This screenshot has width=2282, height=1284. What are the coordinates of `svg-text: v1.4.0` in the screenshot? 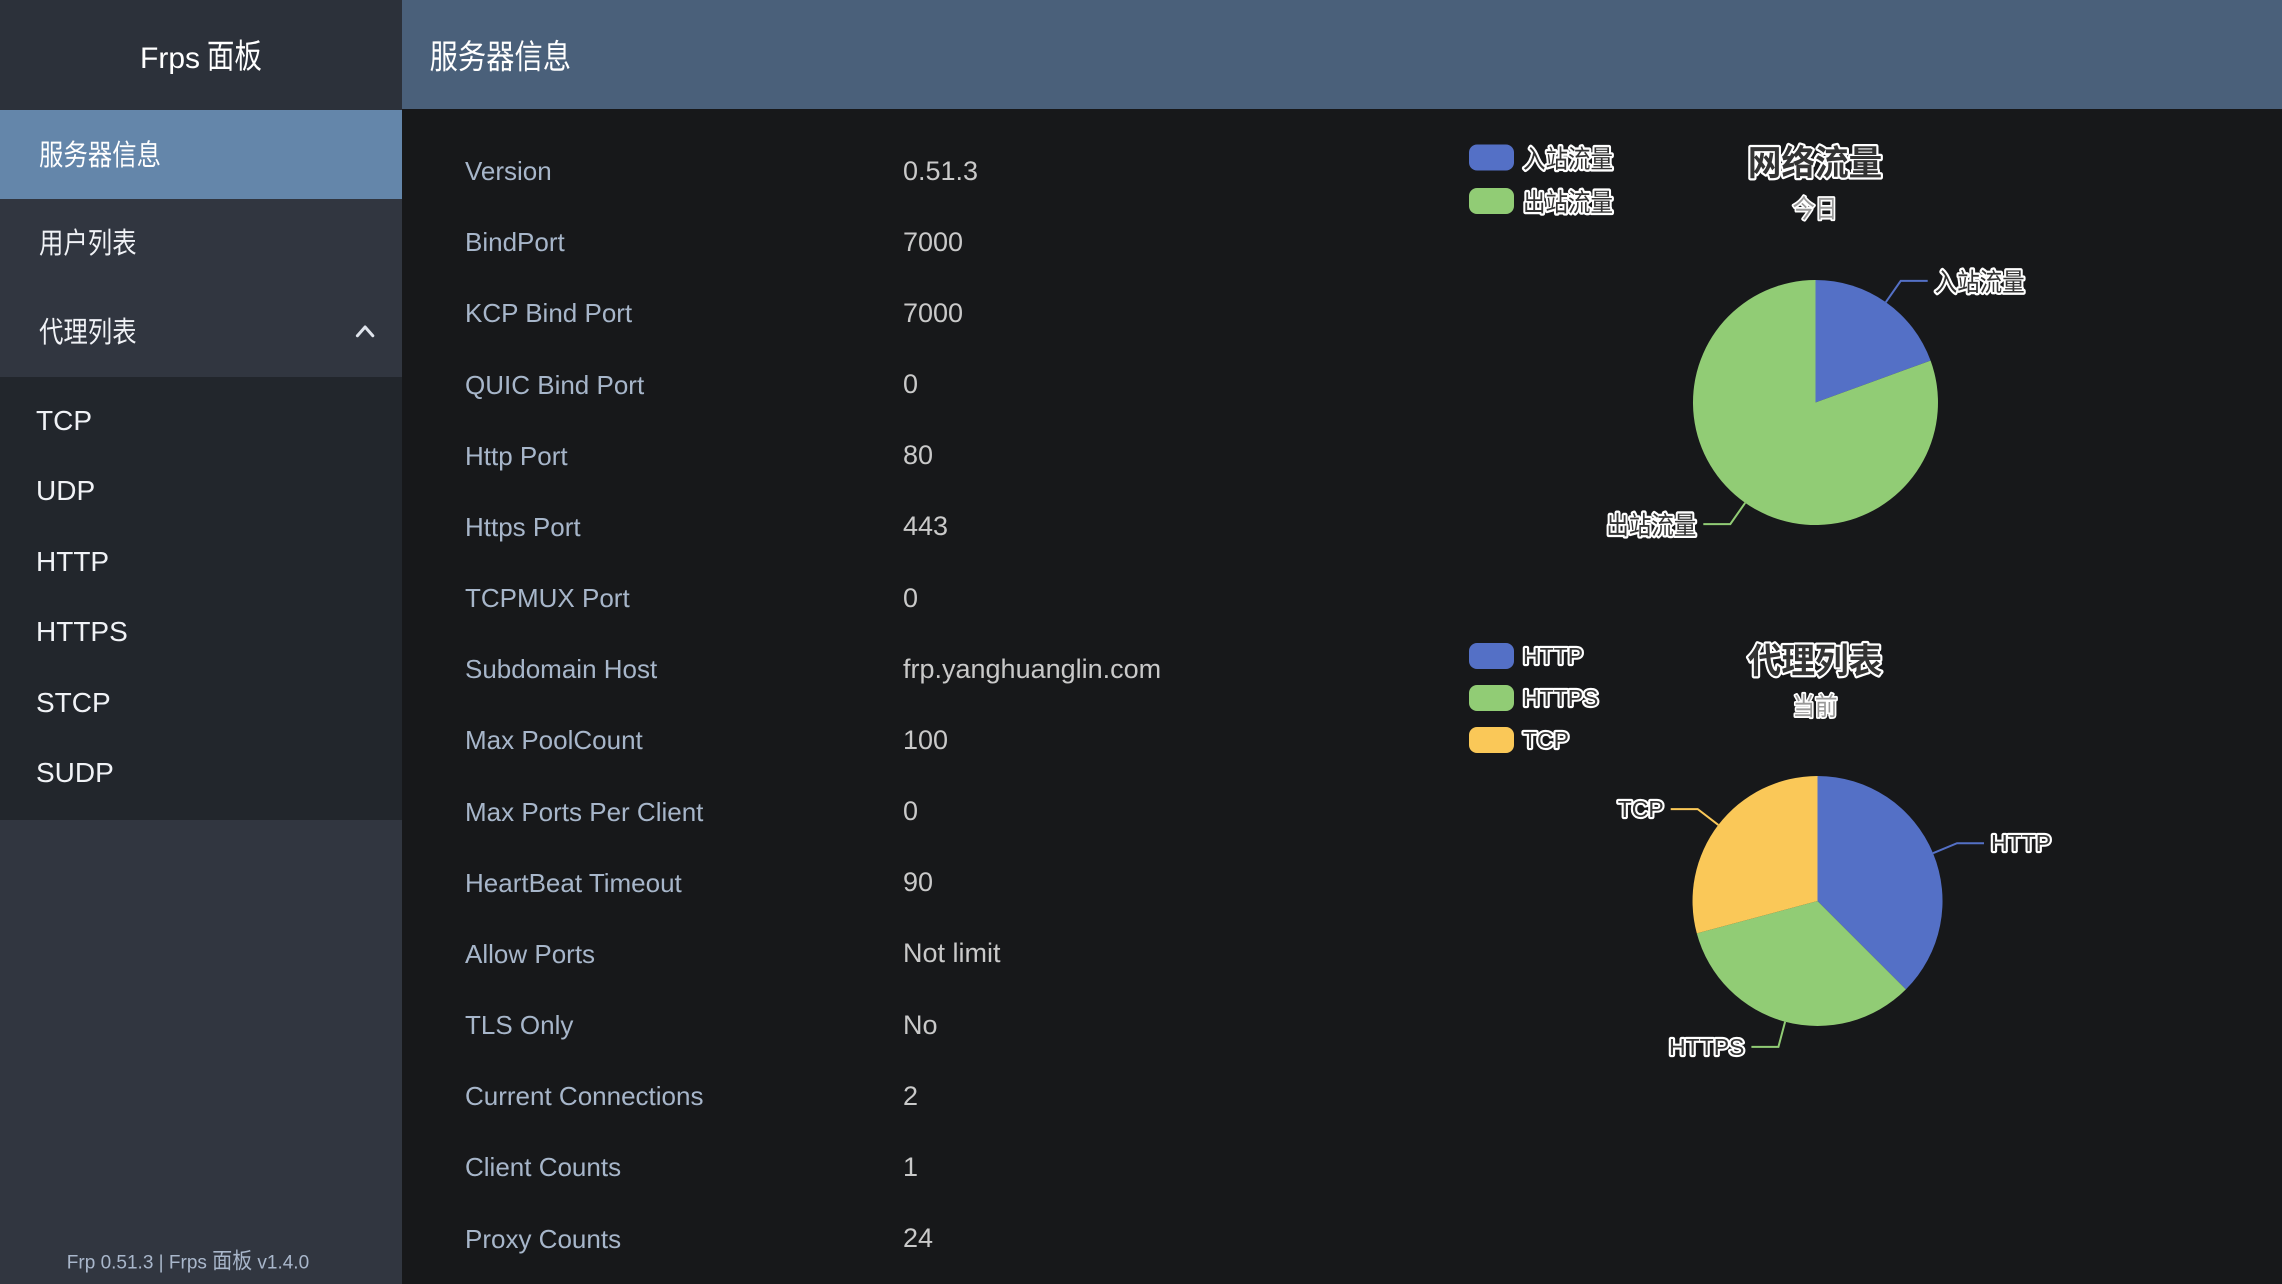 It's located at (283, 1263).